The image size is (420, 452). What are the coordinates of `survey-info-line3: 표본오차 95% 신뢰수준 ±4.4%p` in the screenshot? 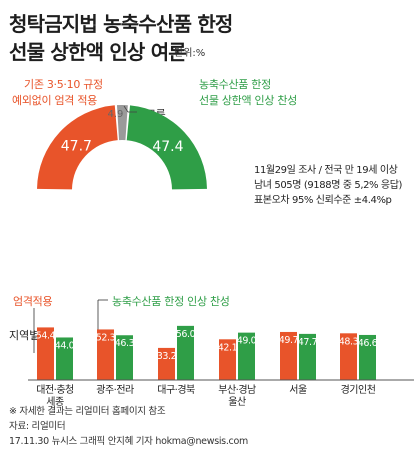 It's located at (323, 200).